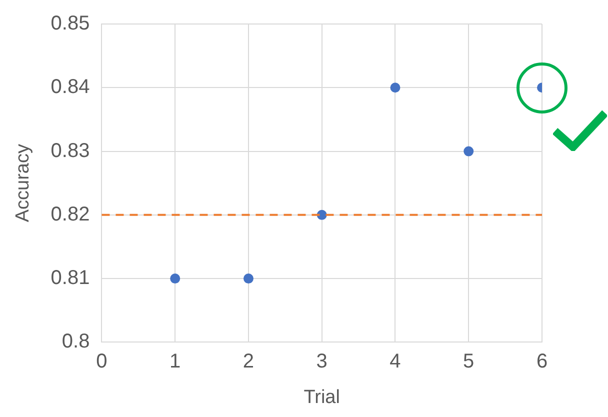 This screenshot has width=608, height=417. Describe the element at coordinates (70, 278) in the screenshot. I see `y-tick-label: 0.81` at that location.